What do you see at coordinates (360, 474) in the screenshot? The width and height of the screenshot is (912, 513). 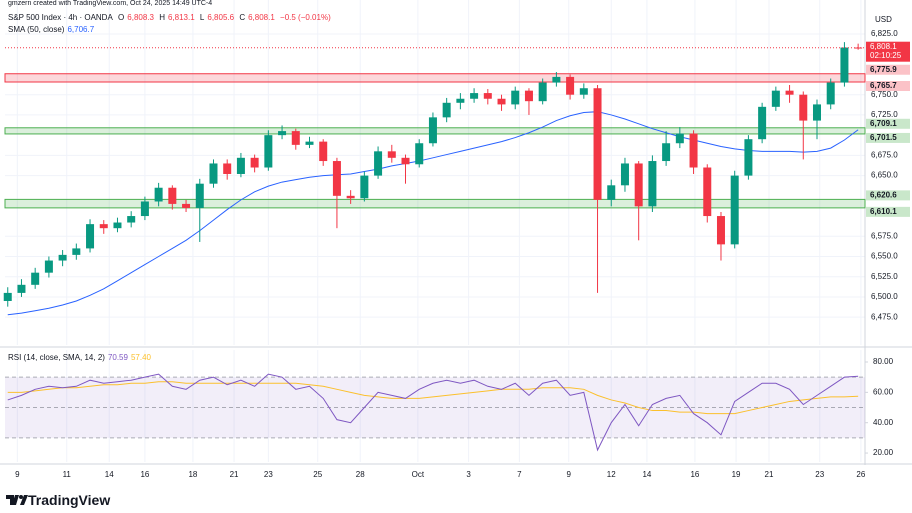 I see `x-tick-label: 28` at bounding box center [360, 474].